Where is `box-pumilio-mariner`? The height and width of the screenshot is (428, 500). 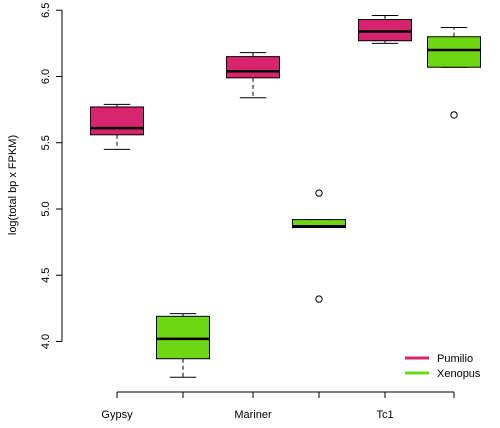 box-pumilio-mariner is located at coordinates (253, 75).